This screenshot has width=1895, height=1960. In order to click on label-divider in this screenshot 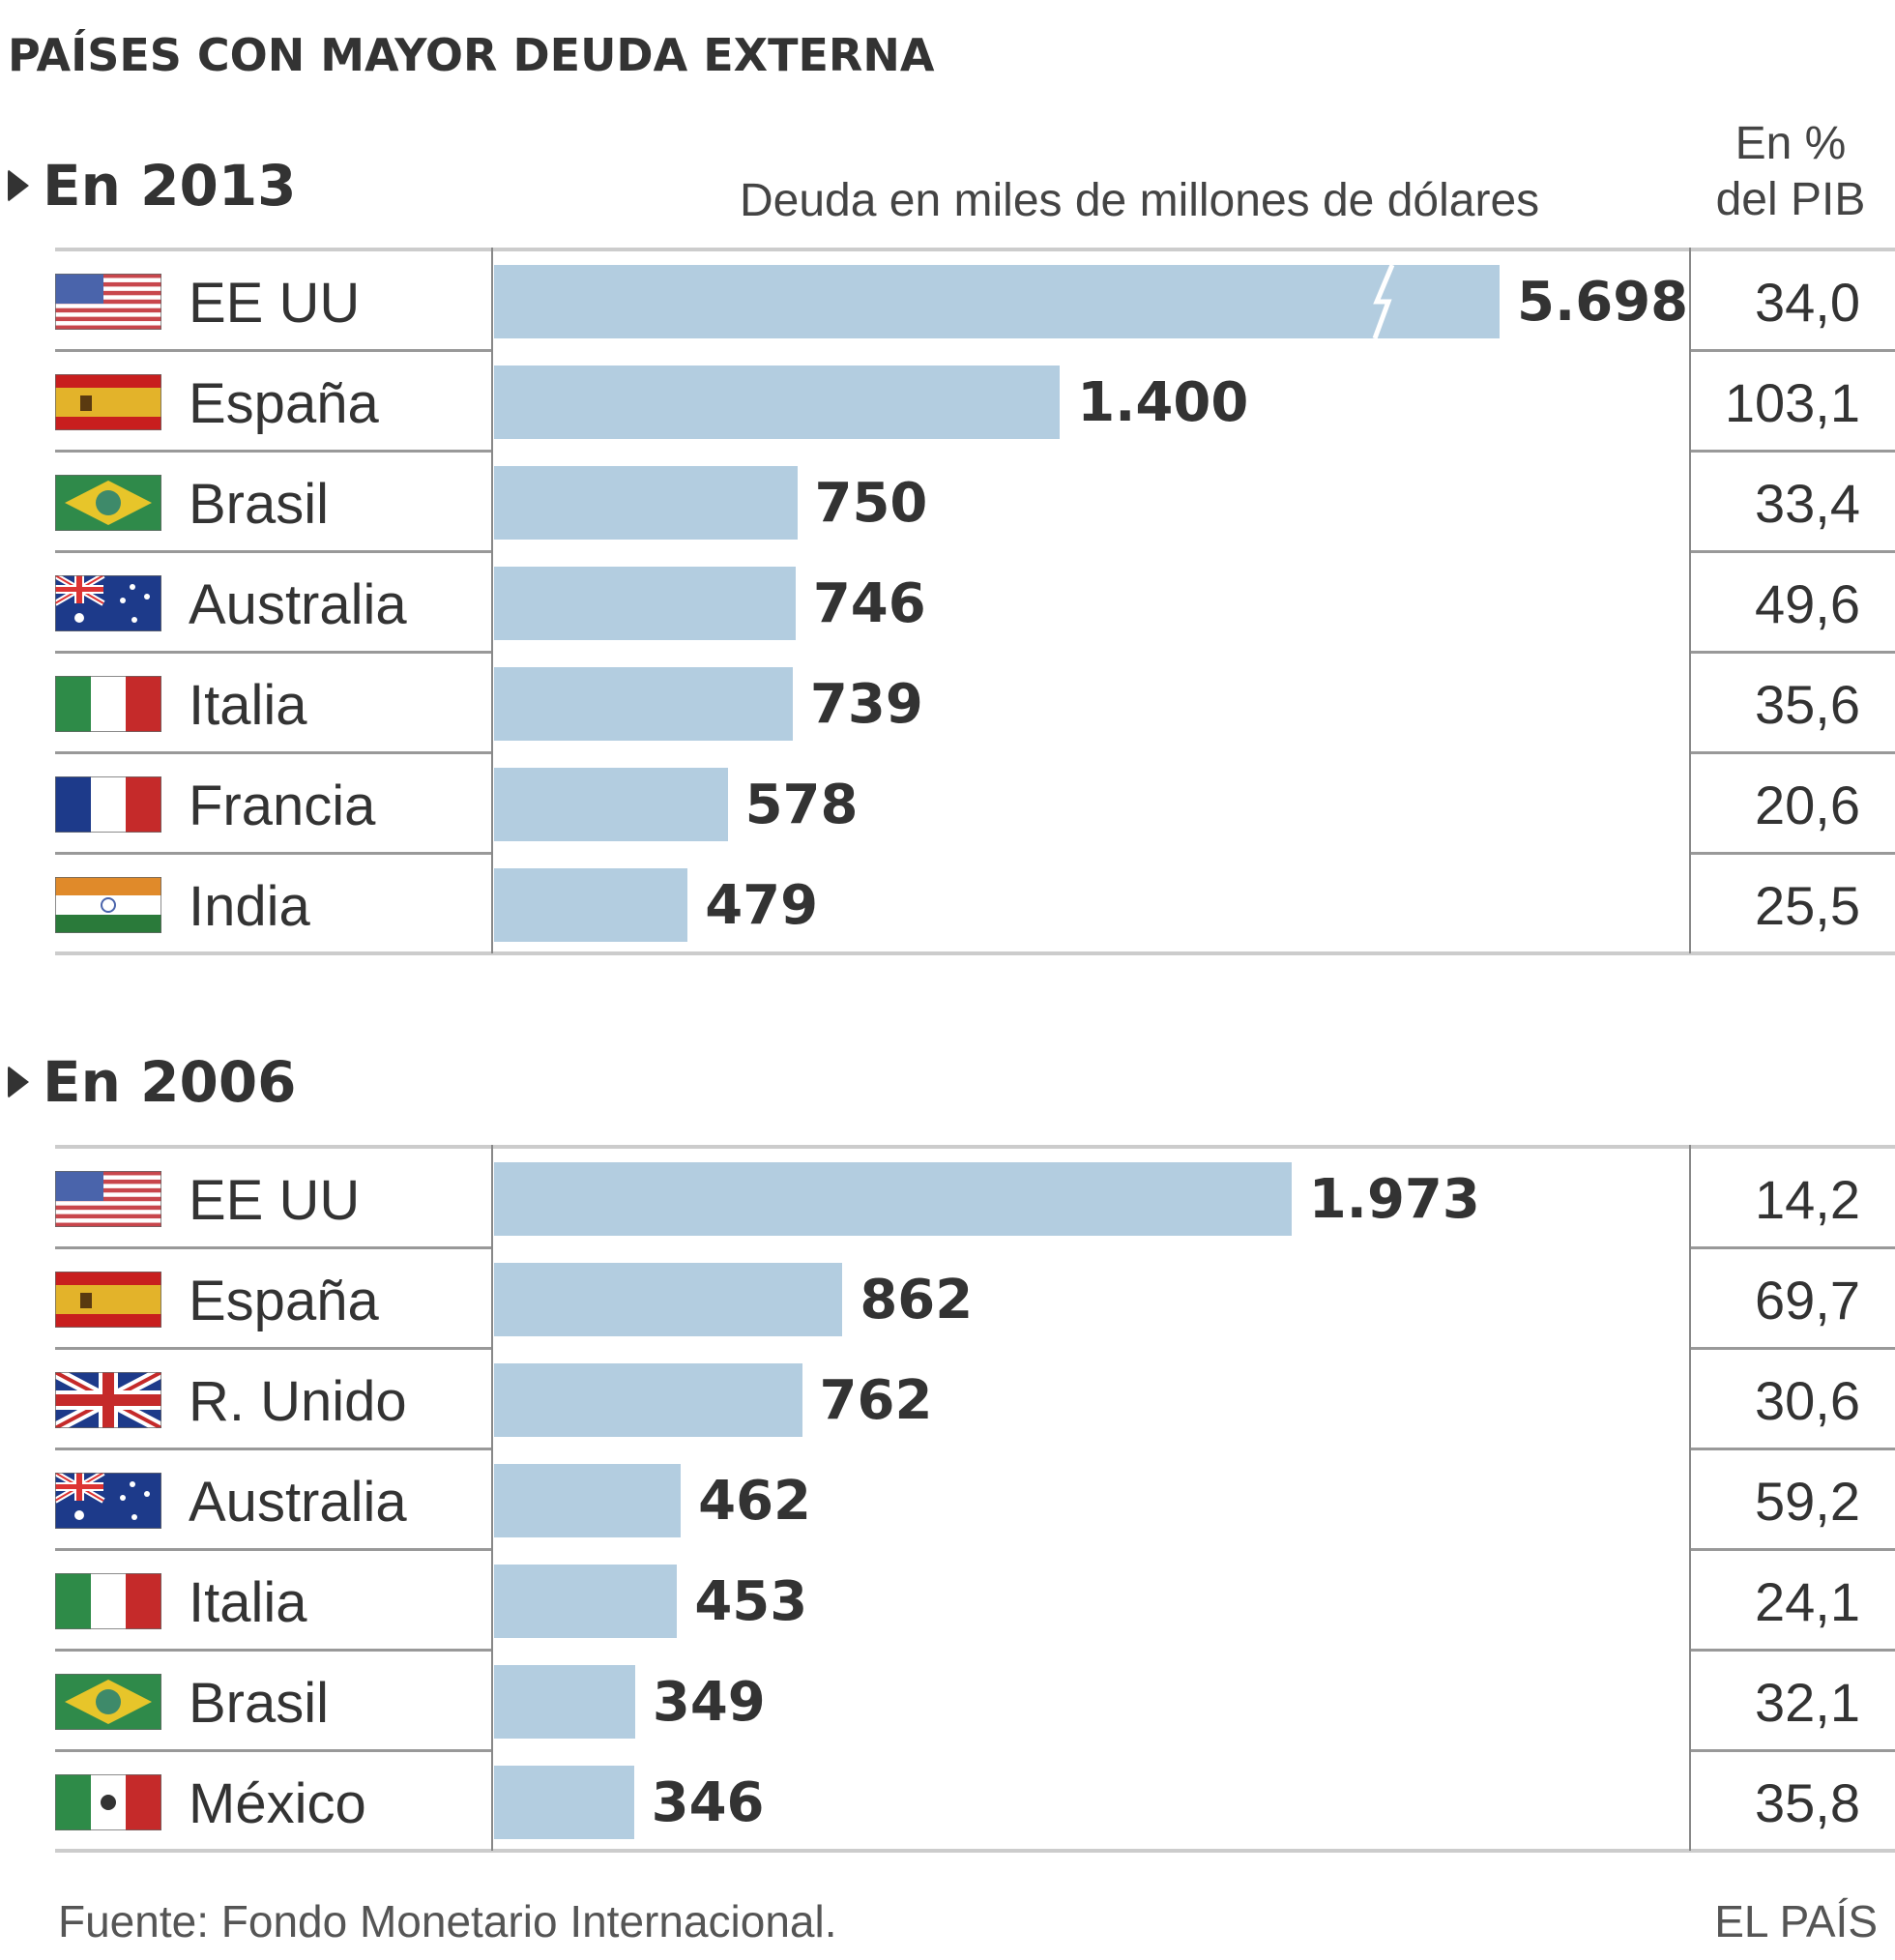, I will do `click(492, 600)`.